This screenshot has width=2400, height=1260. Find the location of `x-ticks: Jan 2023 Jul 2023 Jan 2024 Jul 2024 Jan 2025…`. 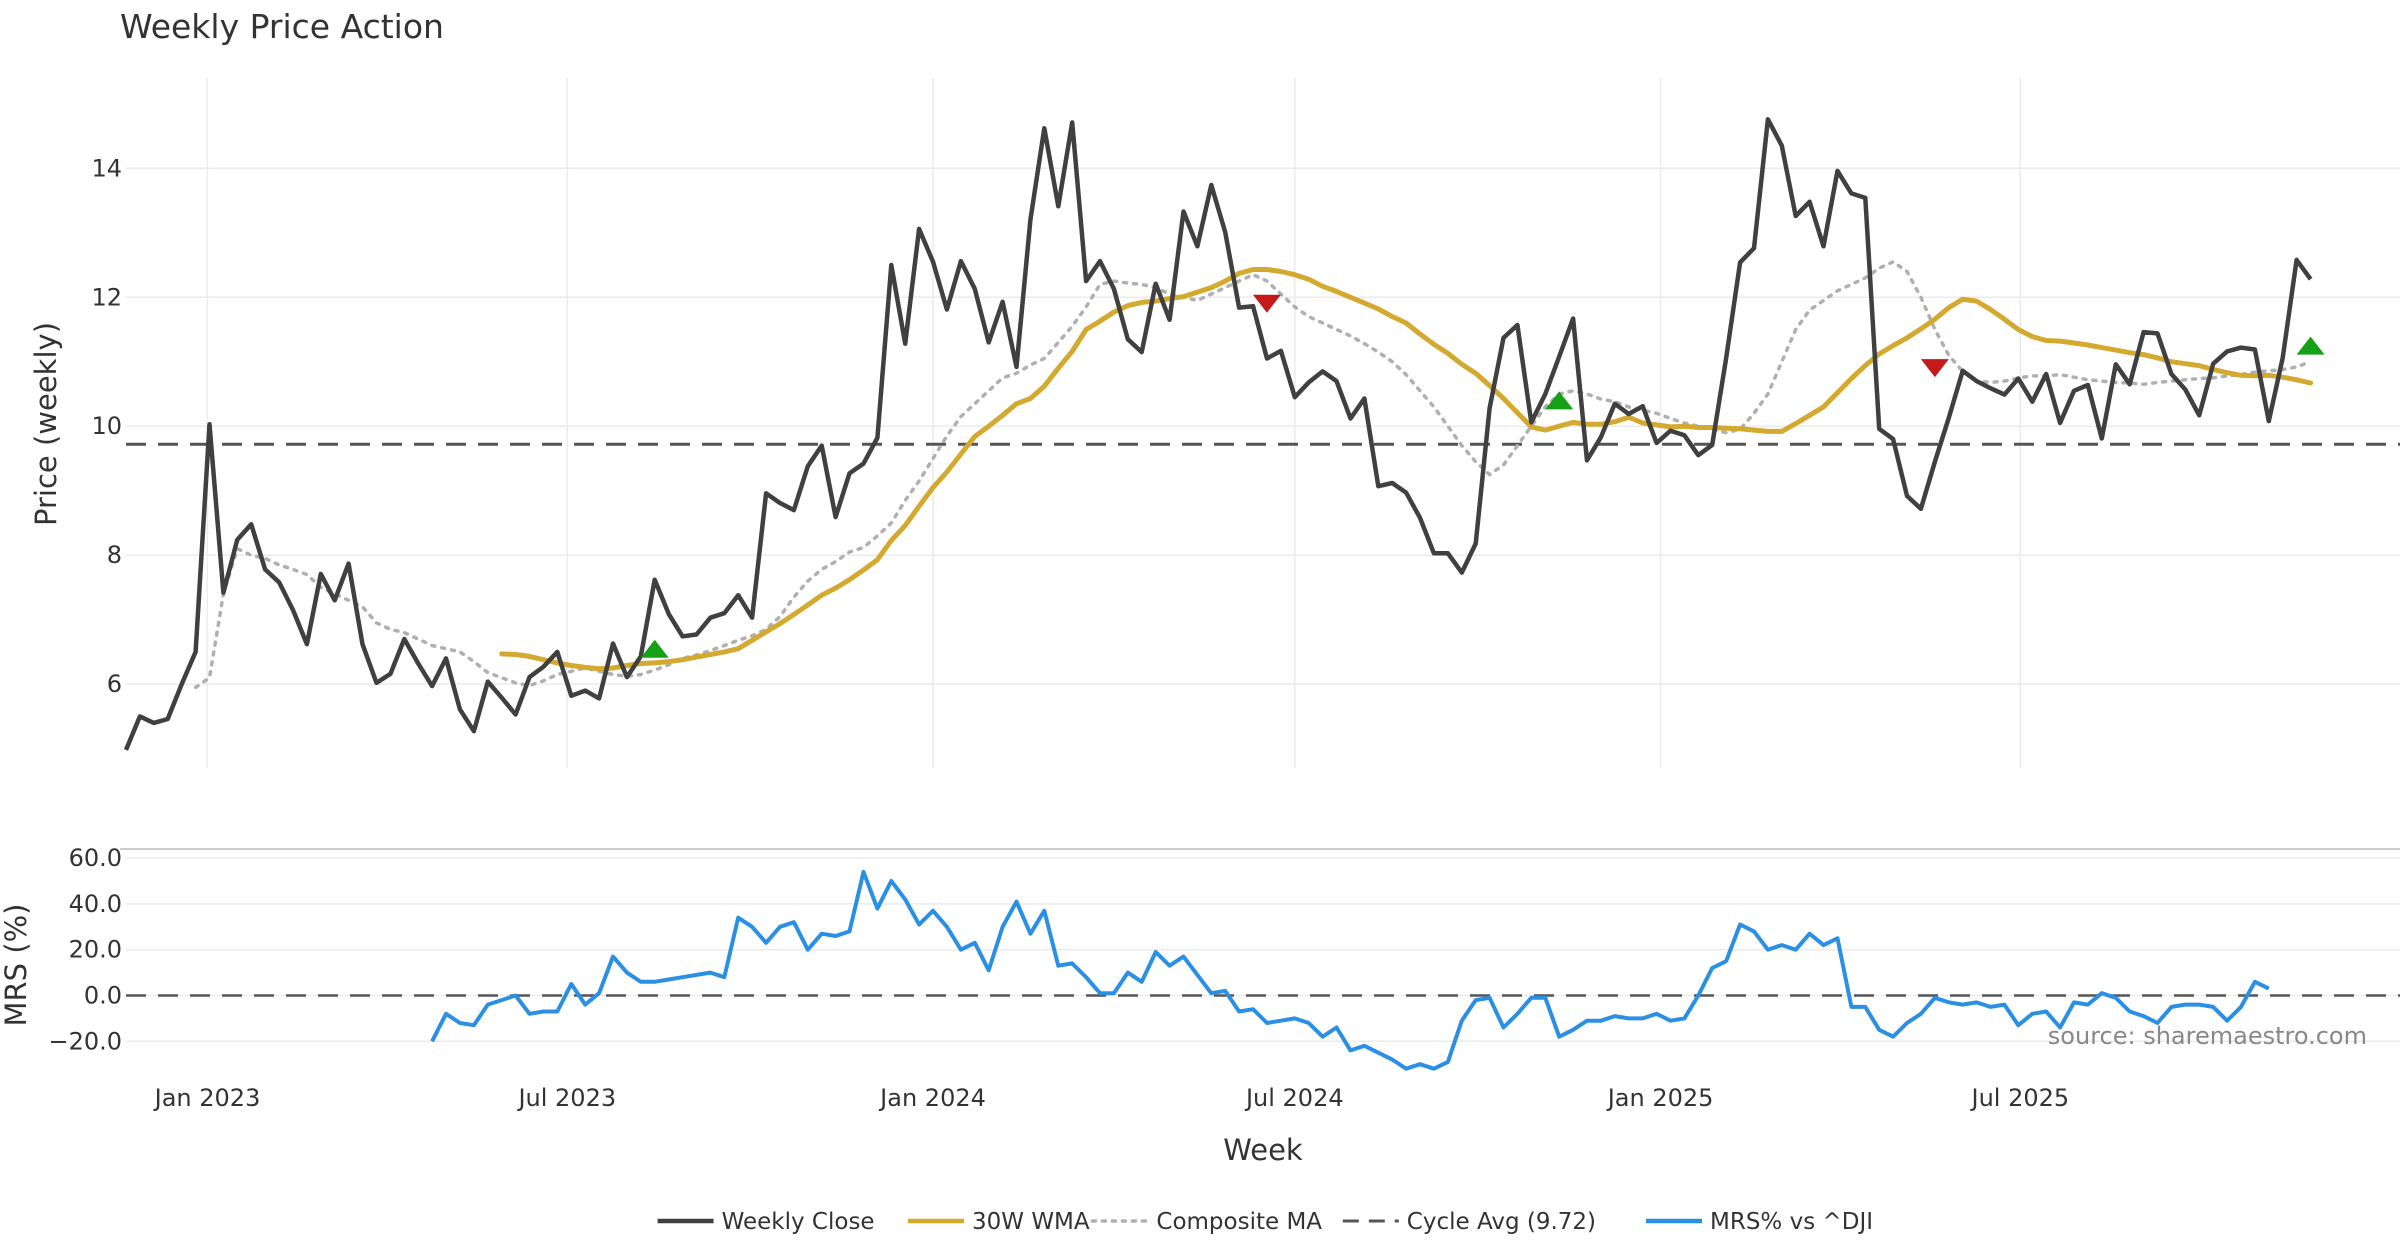

x-ticks: Jan 2023 Jul 2023 Jan 2024 Jul 2024 Jan 2025… is located at coordinates (1111, 1098).